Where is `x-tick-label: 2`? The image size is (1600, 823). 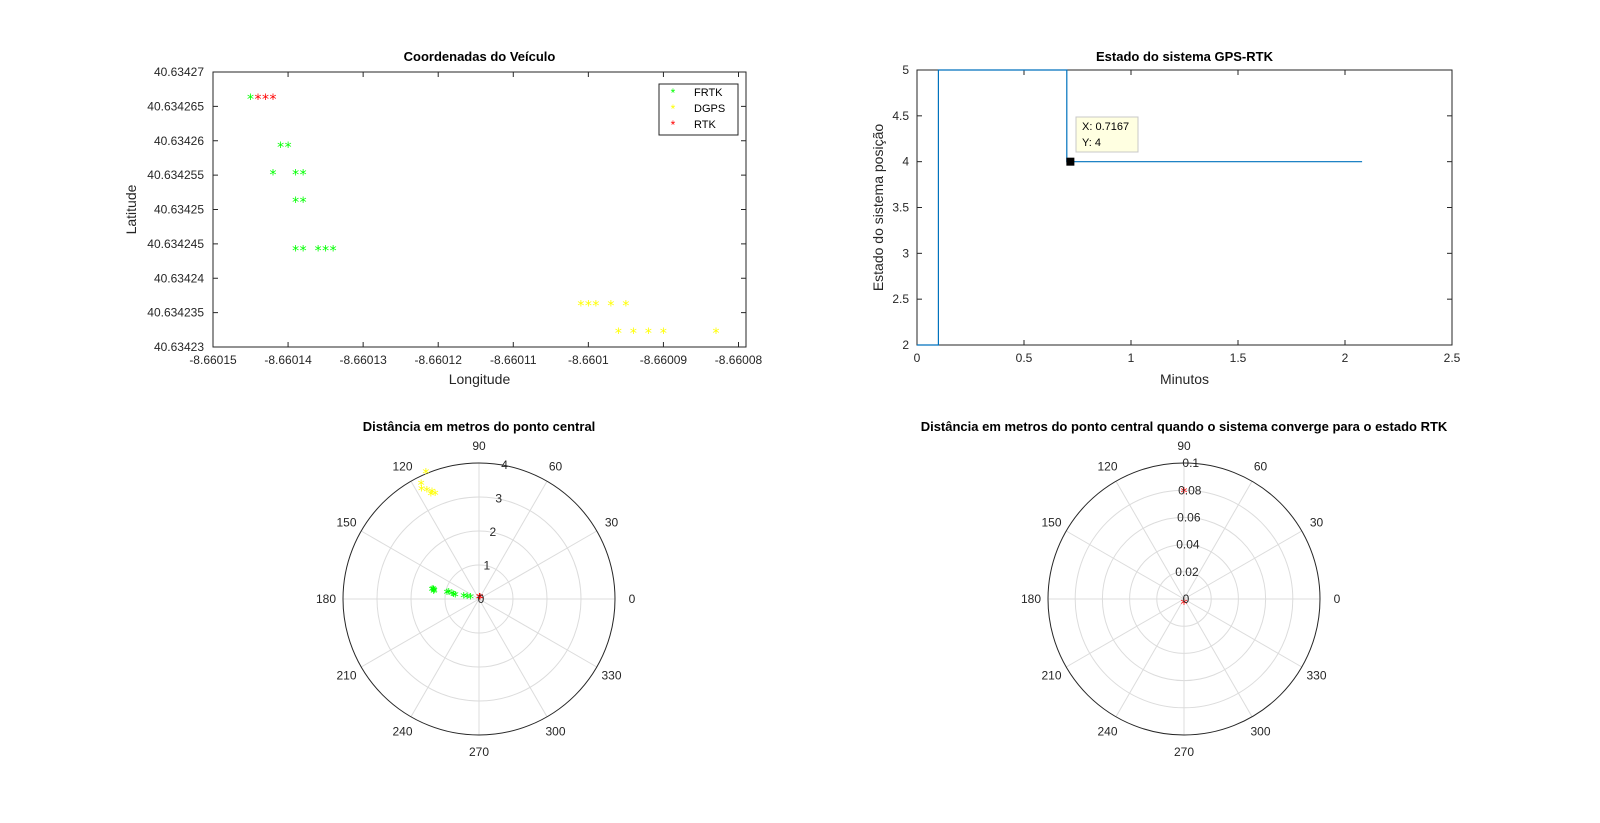 x-tick-label: 2 is located at coordinates (1345, 358).